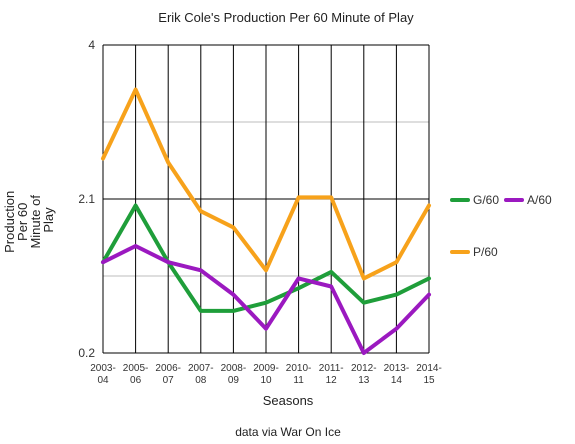  I want to click on y-tick-label: 2.1, so click(86, 199).